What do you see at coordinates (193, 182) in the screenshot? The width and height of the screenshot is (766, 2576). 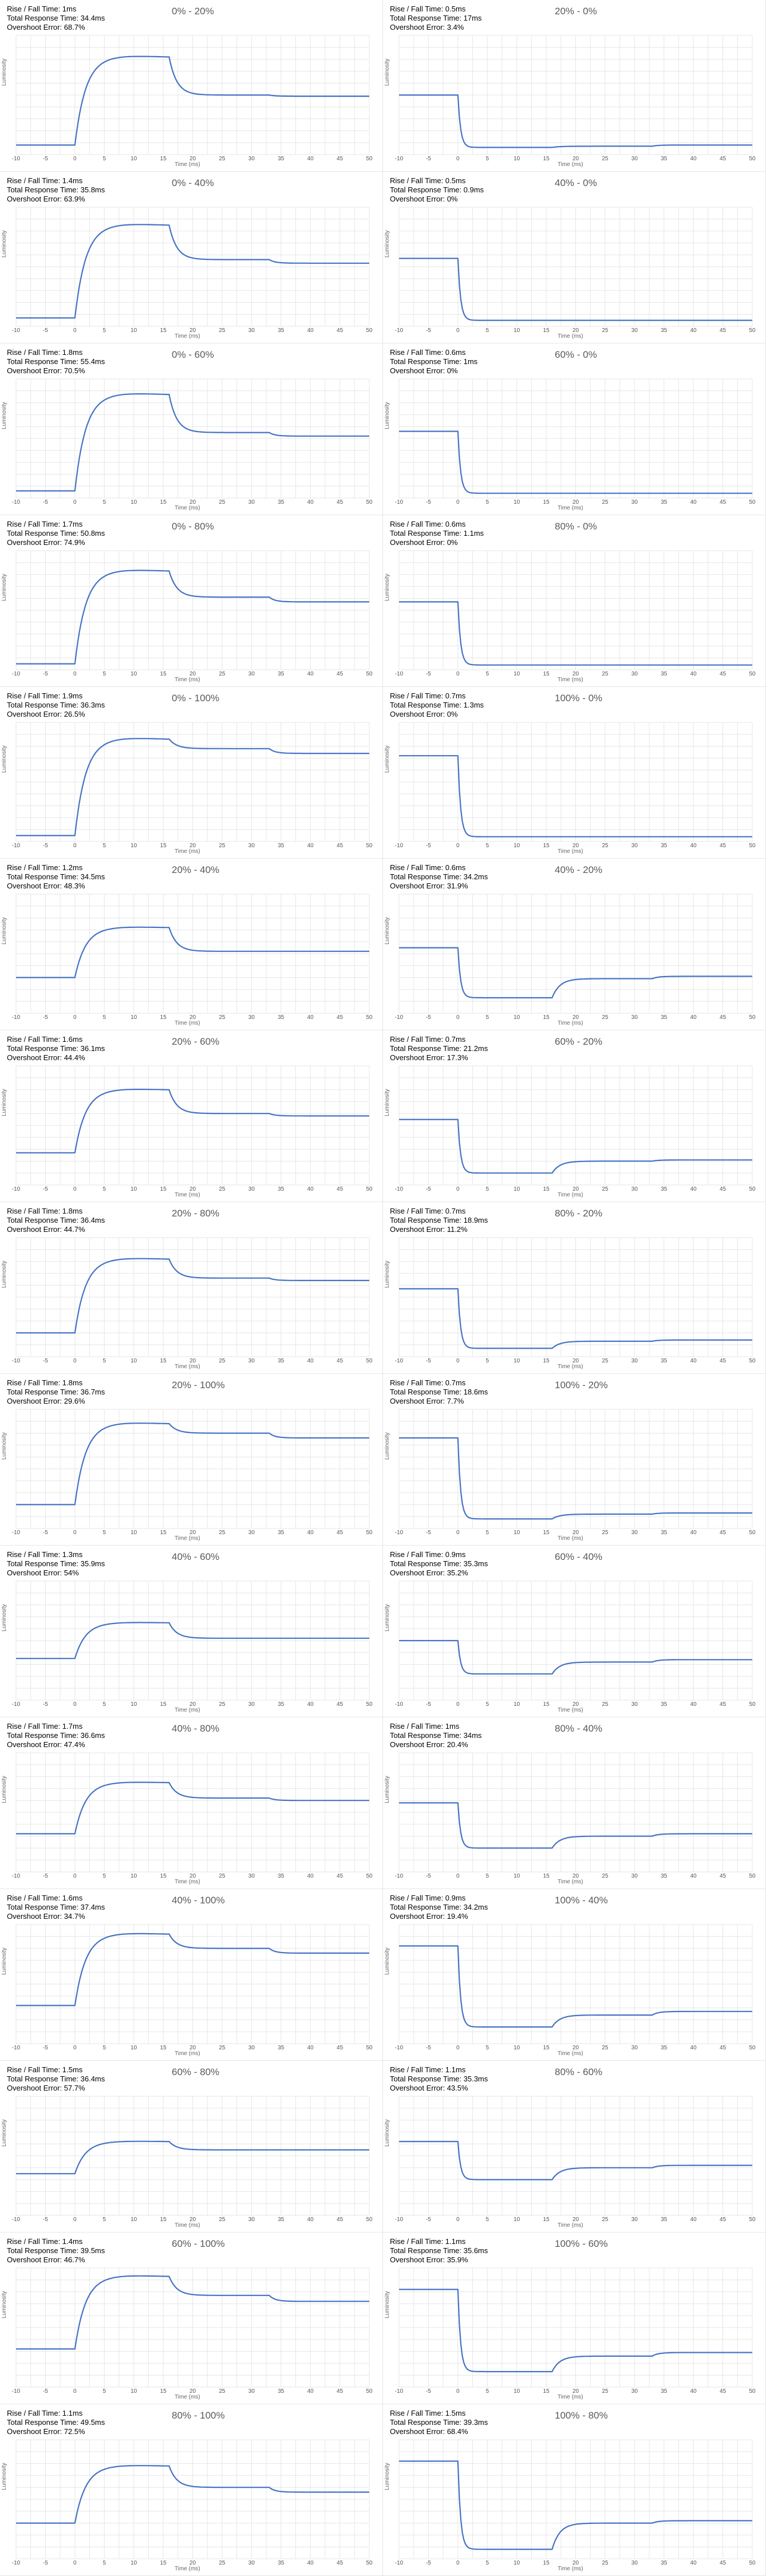 I see `chart-title: 0% - 40%` at bounding box center [193, 182].